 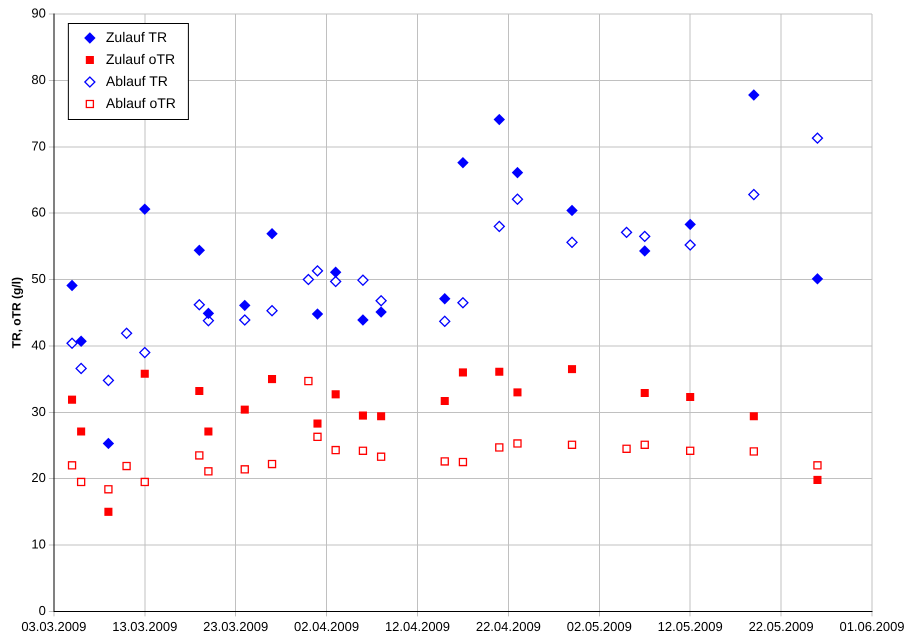 What do you see at coordinates (137, 36) in the screenshot?
I see `legend-label: Zulauf TR` at bounding box center [137, 36].